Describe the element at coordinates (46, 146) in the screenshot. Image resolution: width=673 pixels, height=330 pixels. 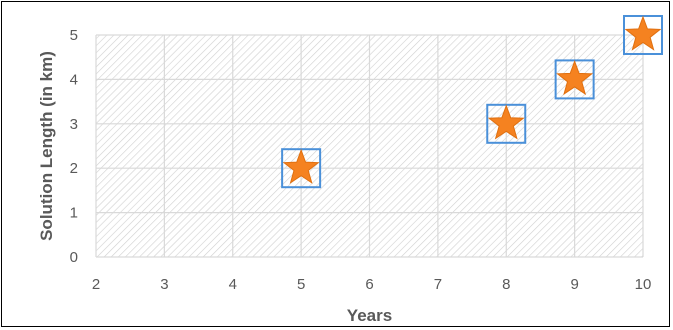
I see `y-axis-title: Solution Length (in km)` at that location.